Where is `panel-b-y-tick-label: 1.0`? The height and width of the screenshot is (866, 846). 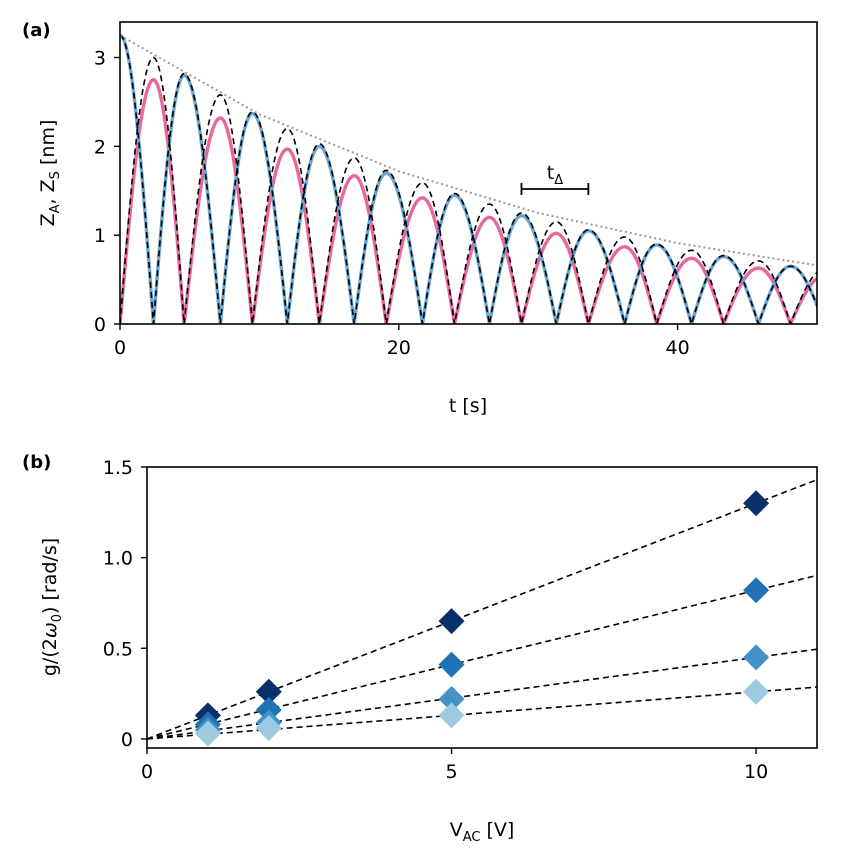
panel-b-y-tick-label: 1.0 is located at coordinates (118, 559).